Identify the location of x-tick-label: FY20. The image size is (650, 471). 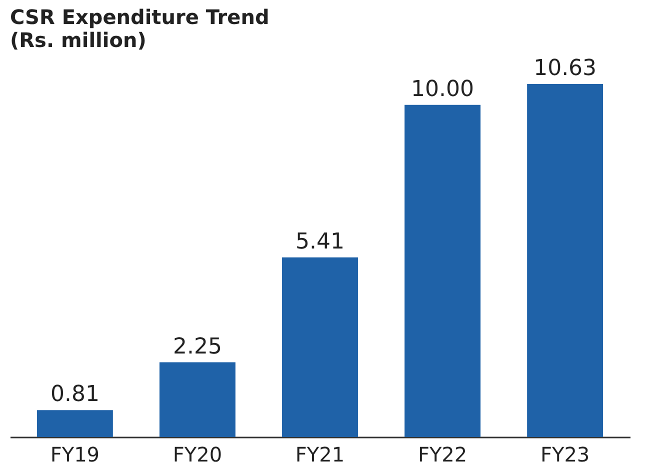
(197, 454).